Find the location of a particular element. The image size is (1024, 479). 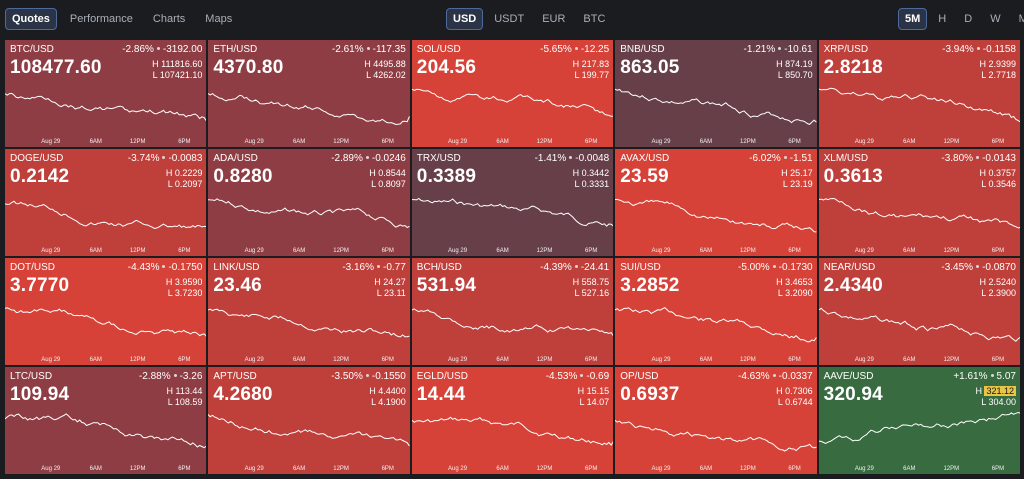

day-low: 199.77 is located at coordinates (595, 75).